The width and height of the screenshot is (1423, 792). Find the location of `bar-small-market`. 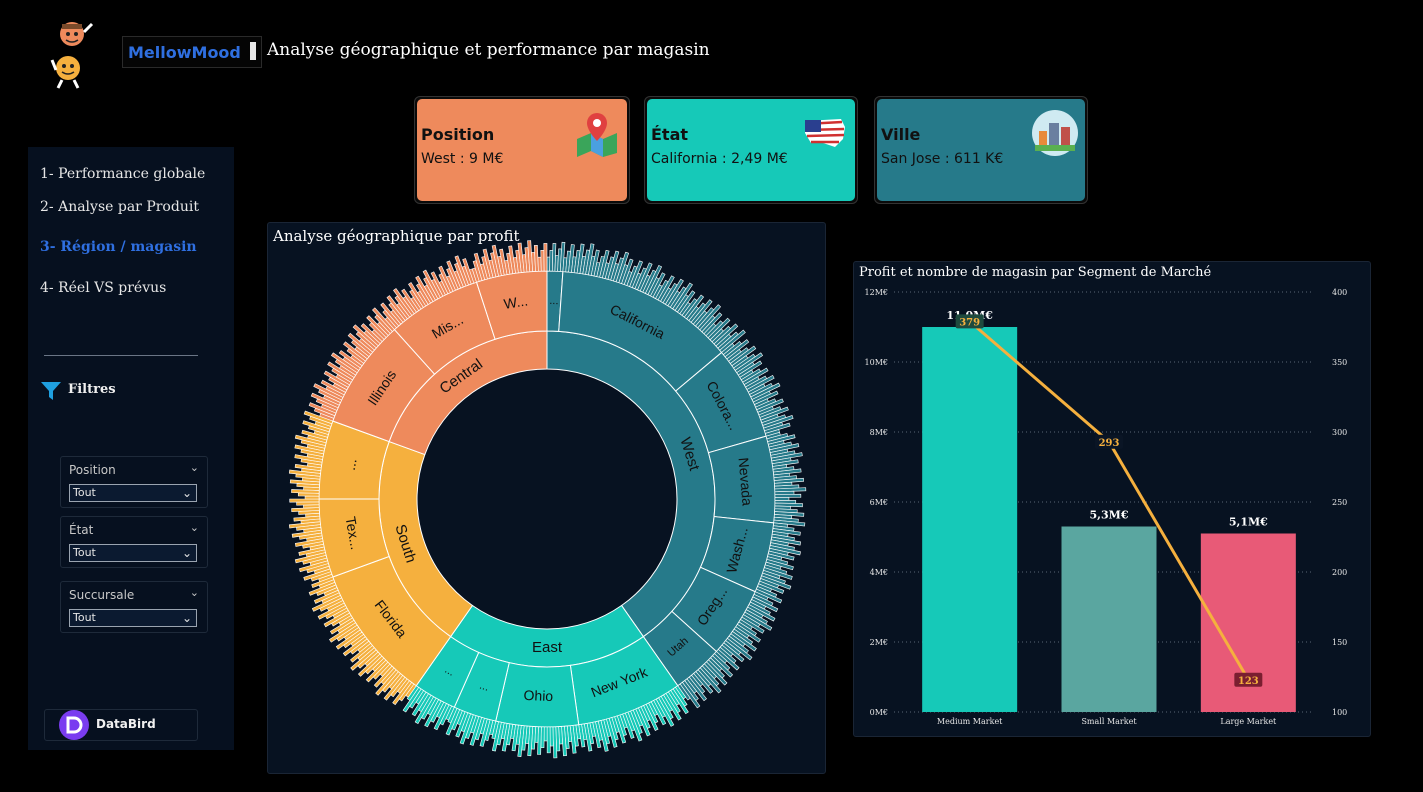

bar-small-market is located at coordinates (1109, 619).